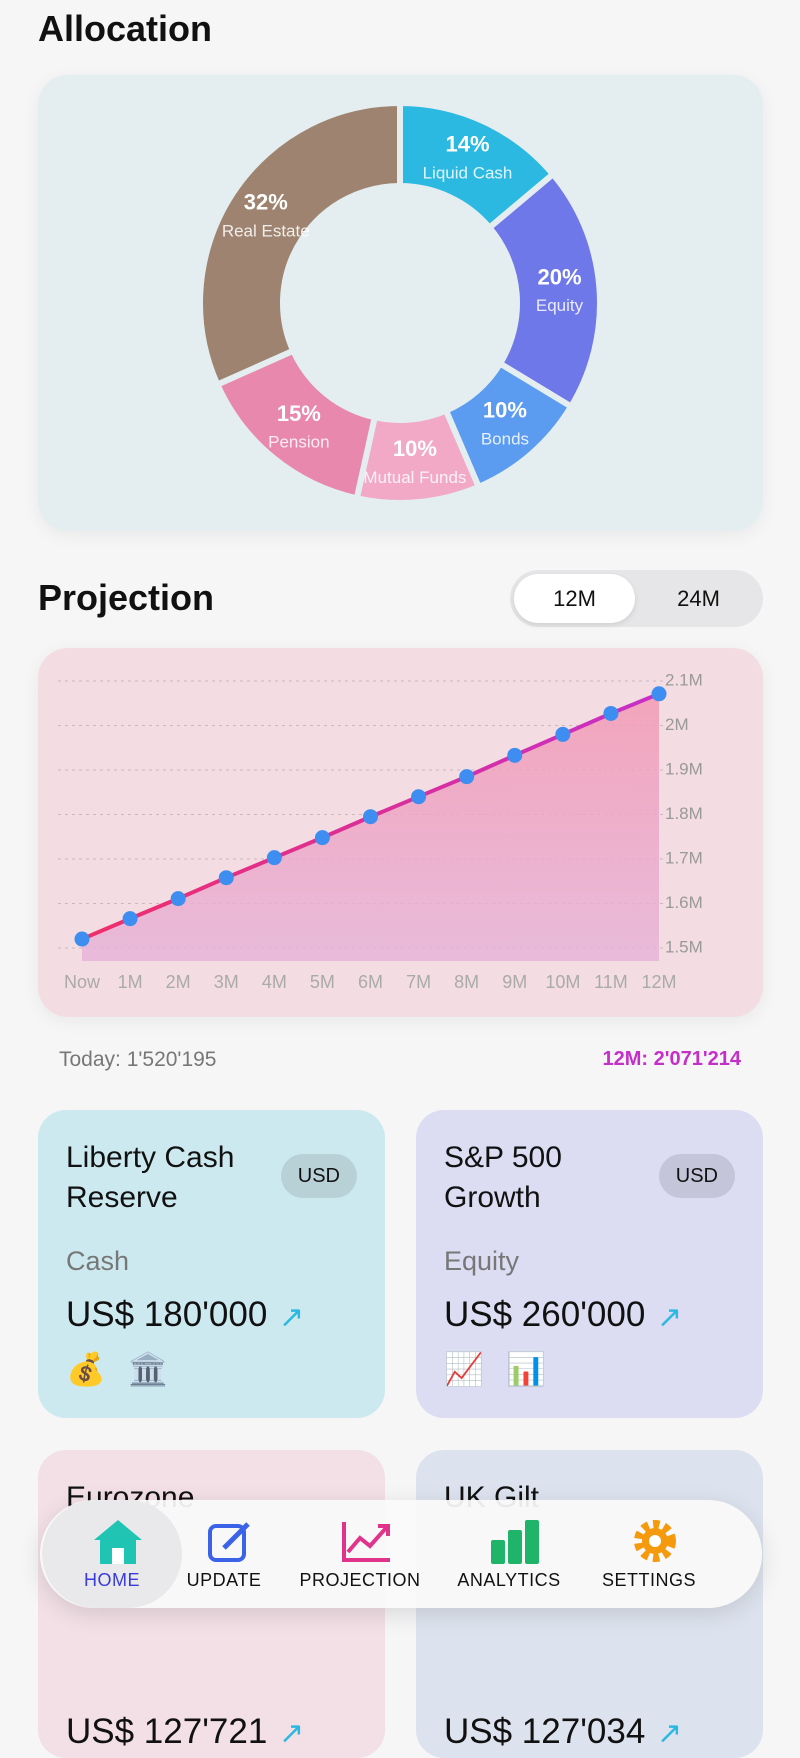  What do you see at coordinates (545, 1314) in the screenshot?
I see `asset-amount: US$ 260'000` at bounding box center [545, 1314].